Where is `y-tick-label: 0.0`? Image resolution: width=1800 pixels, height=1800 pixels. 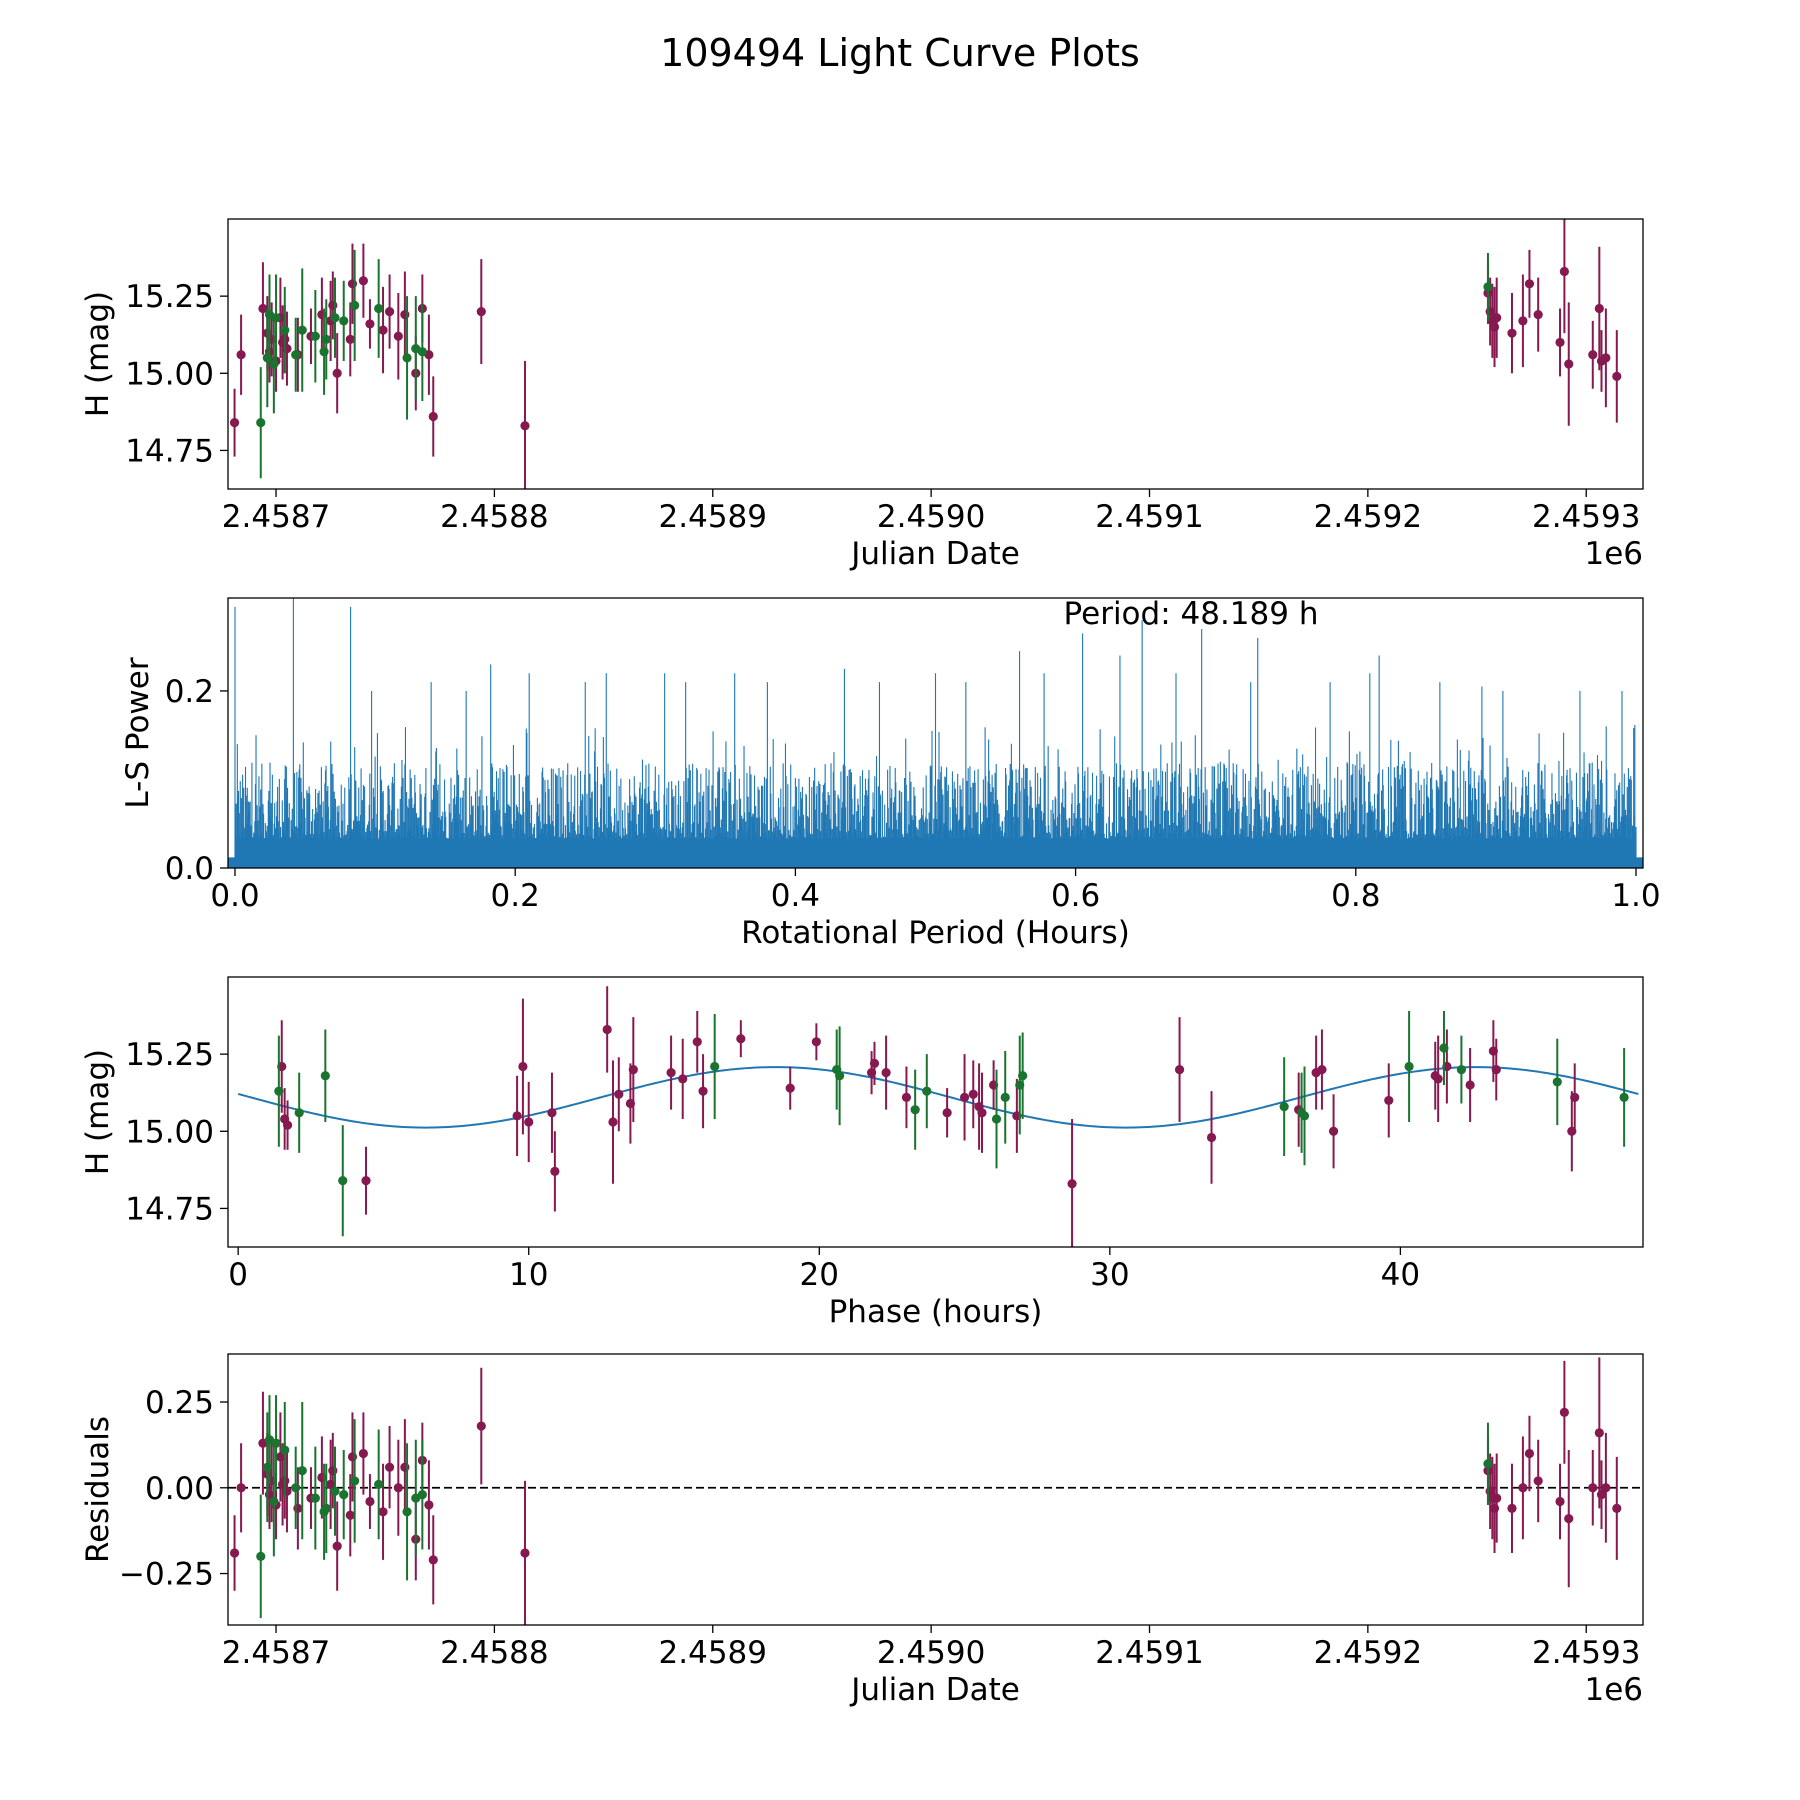
y-tick-label: 0.0 is located at coordinates (189, 869).